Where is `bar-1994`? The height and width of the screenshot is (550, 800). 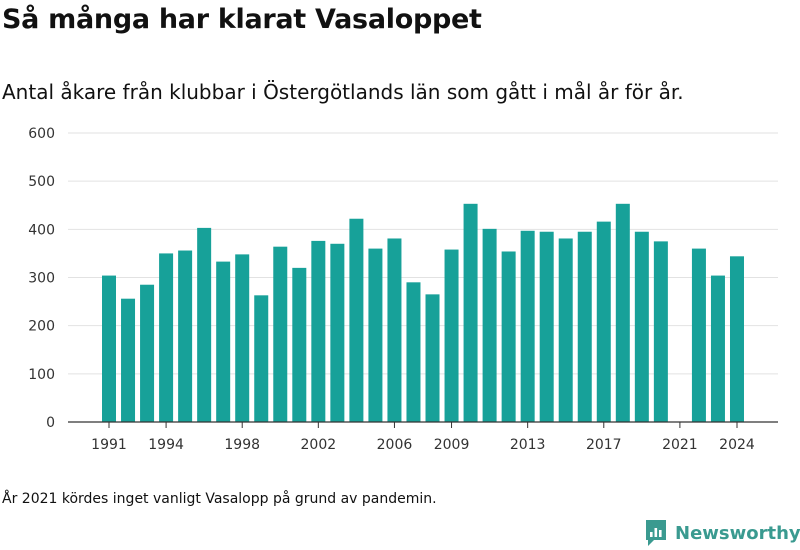
bar-1994 is located at coordinates (166, 337).